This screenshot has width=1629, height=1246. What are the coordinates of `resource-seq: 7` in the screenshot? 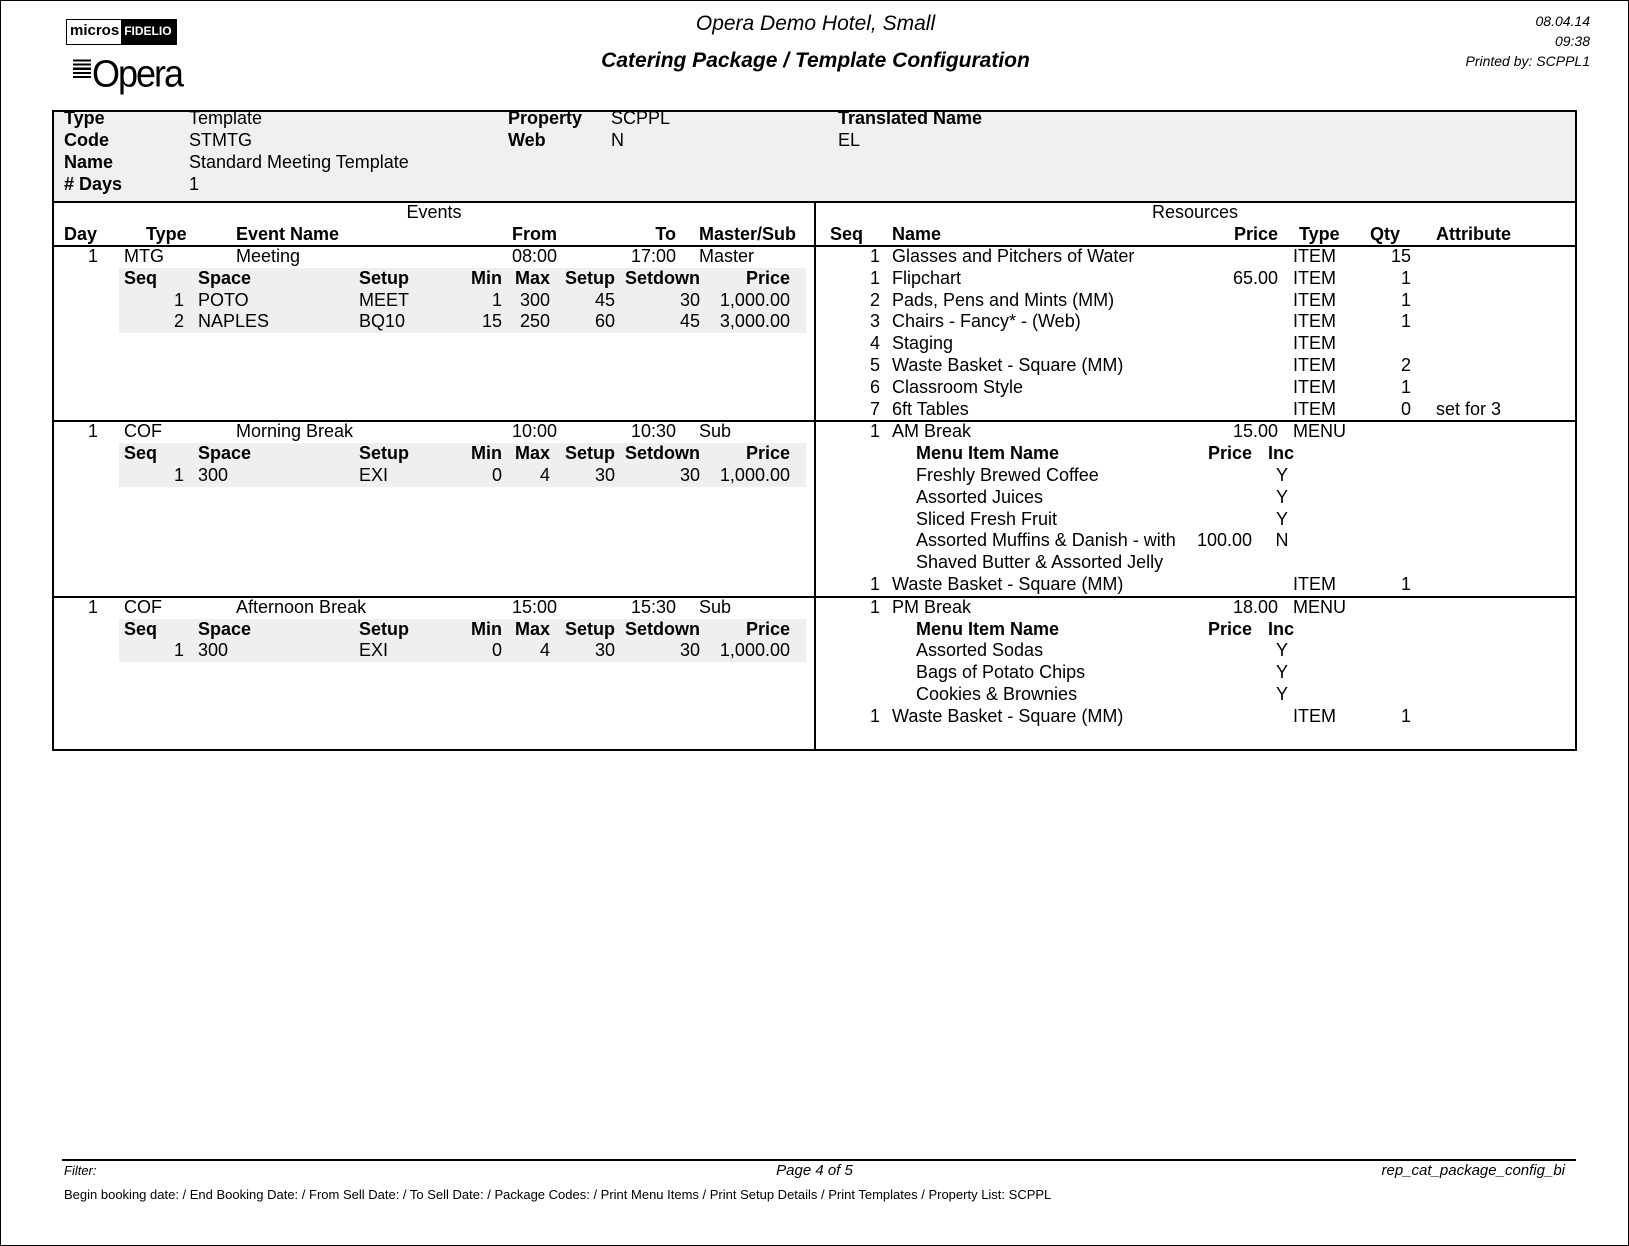 It's located at (874, 408).